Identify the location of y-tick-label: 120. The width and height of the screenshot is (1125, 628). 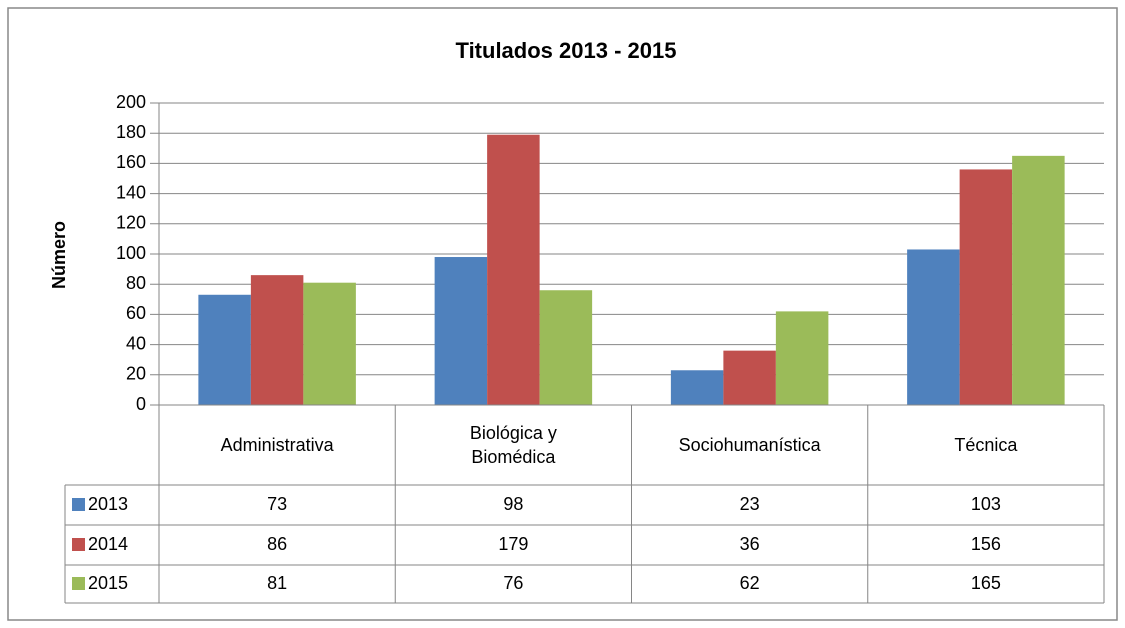
(131, 223).